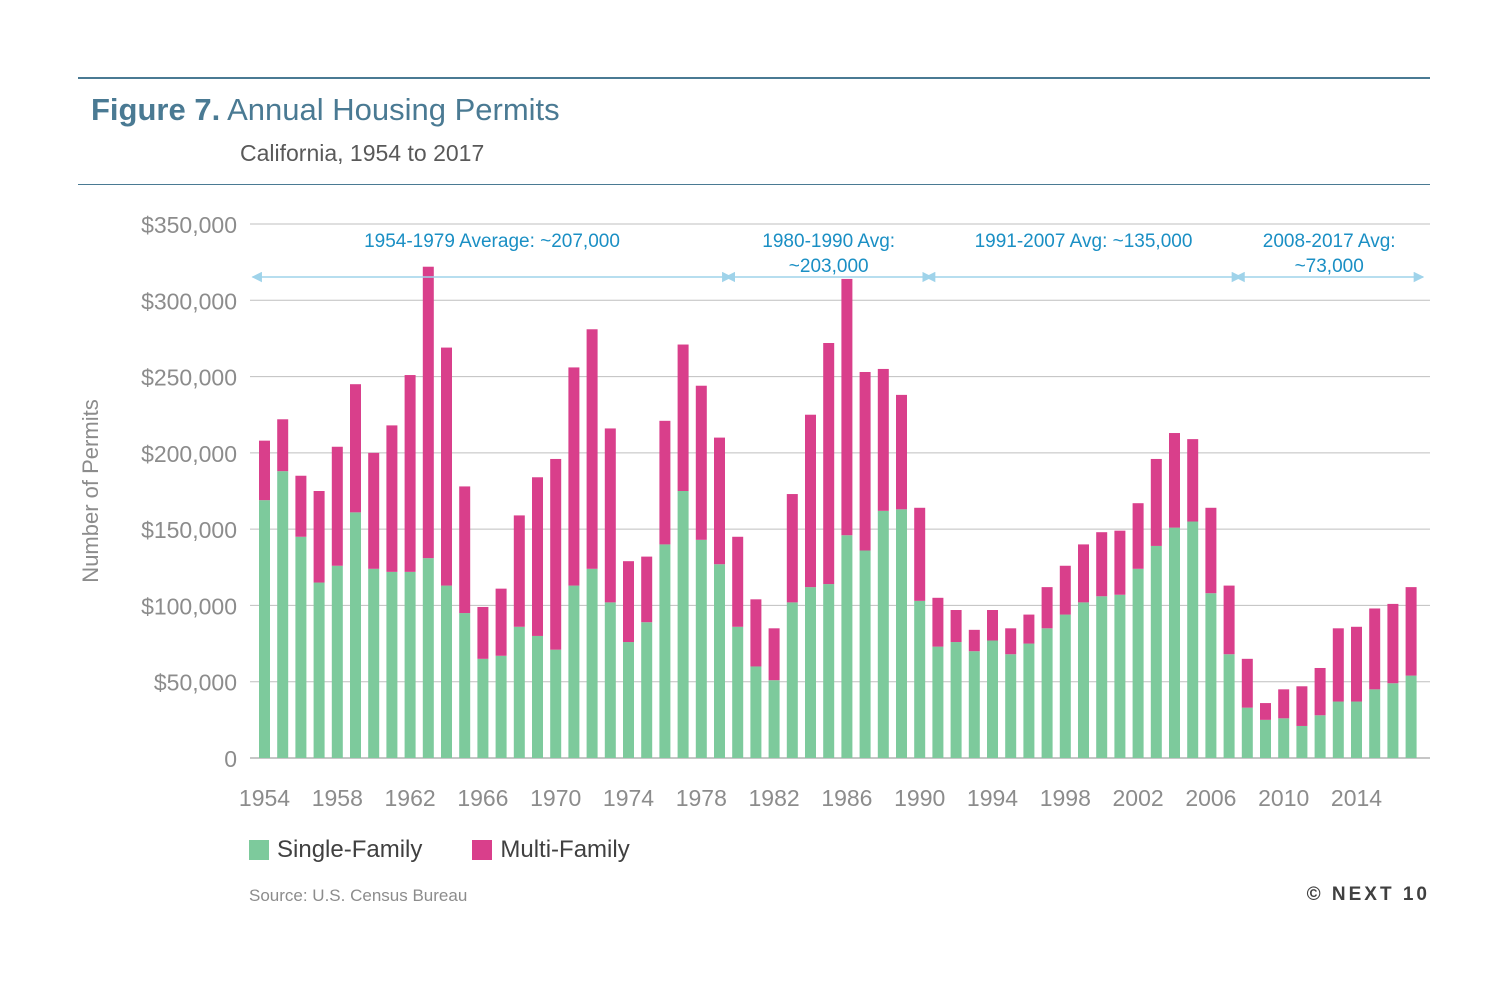  I want to click on legend-label-single-family: Single-Family, so click(350, 849).